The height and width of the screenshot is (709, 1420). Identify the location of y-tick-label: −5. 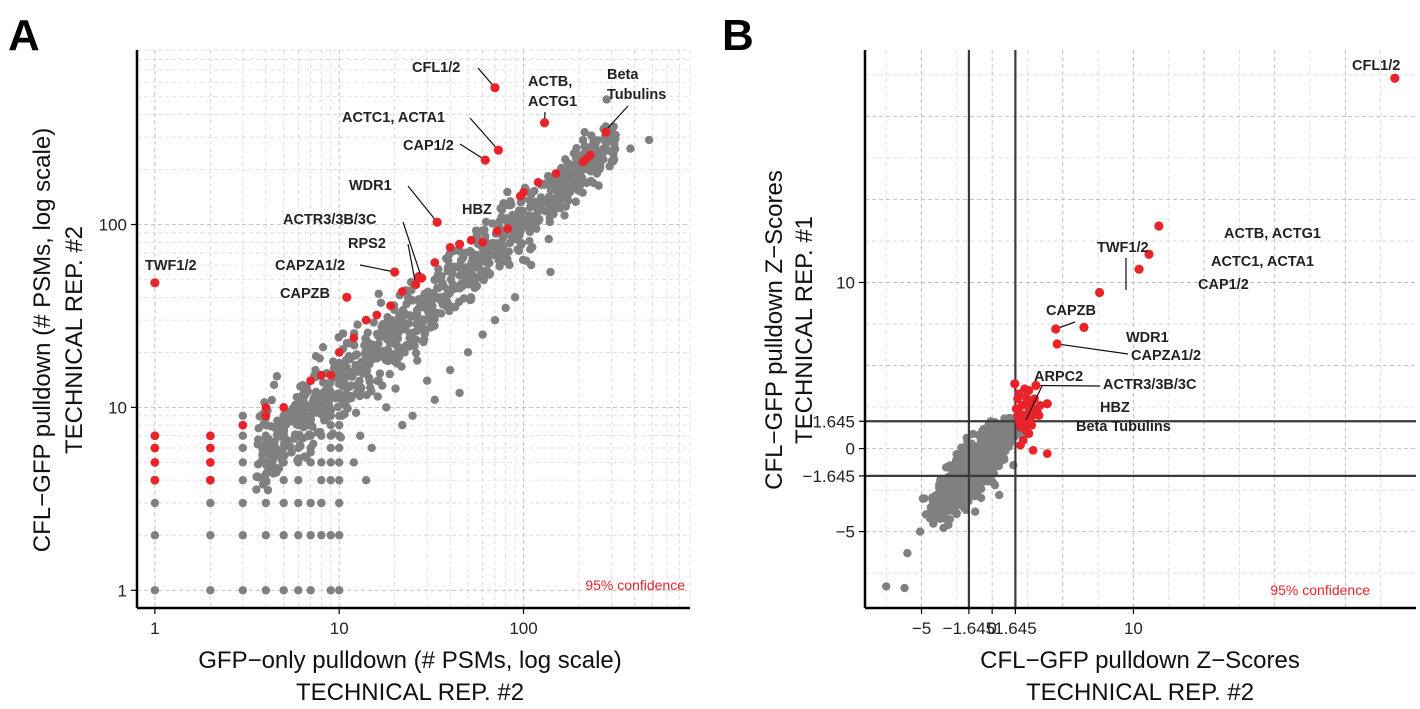
(845, 532).